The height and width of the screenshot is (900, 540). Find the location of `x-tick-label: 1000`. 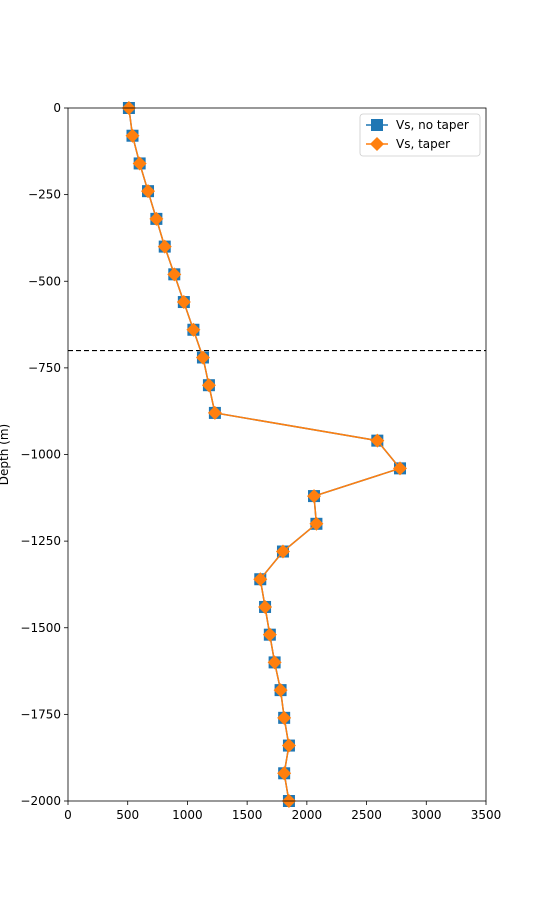

x-tick-label: 1000 is located at coordinates (187, 815).